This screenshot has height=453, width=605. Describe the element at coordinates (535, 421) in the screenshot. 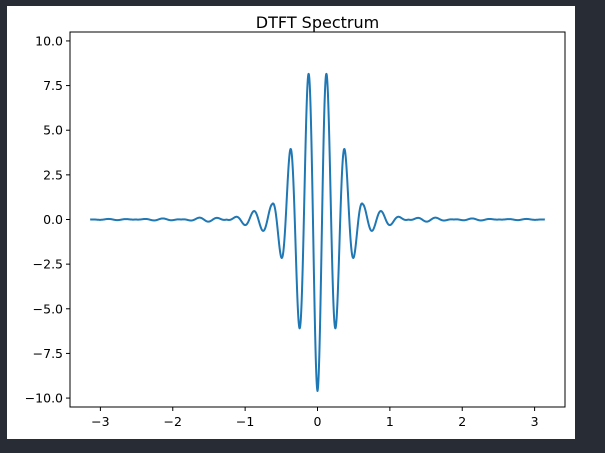

I see `x-tick-label: 3` at that location.